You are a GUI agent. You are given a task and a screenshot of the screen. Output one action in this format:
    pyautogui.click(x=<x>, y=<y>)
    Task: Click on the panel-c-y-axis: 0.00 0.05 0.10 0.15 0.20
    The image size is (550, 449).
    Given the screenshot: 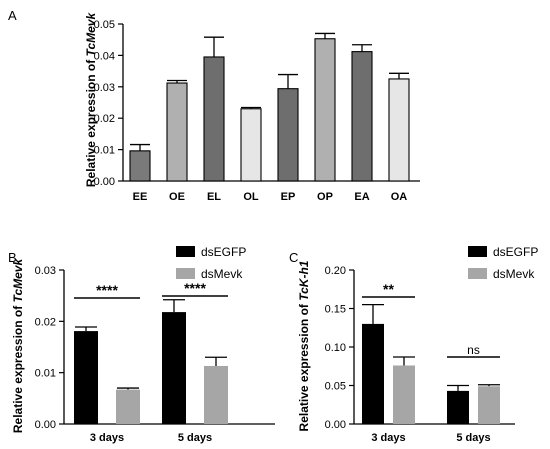 What is the action you would take?
    pyautogui.click(x=420, y=348)
    